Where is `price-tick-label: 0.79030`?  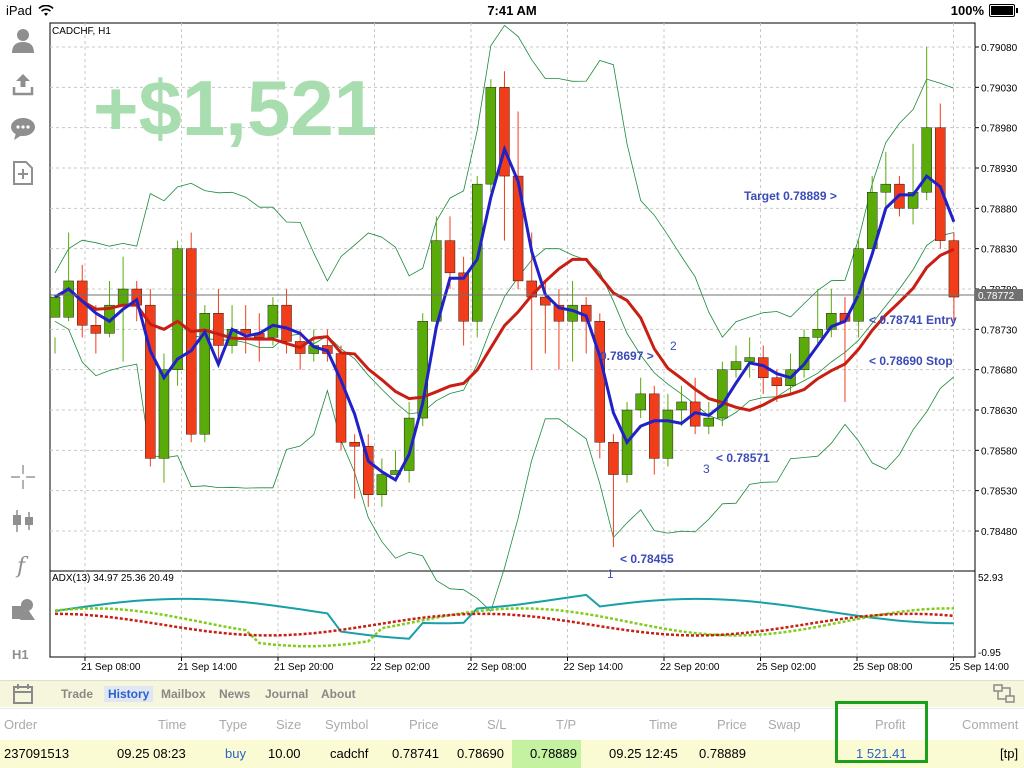 price-tick-label: 0.79030 is located at coordinates (999, 88).